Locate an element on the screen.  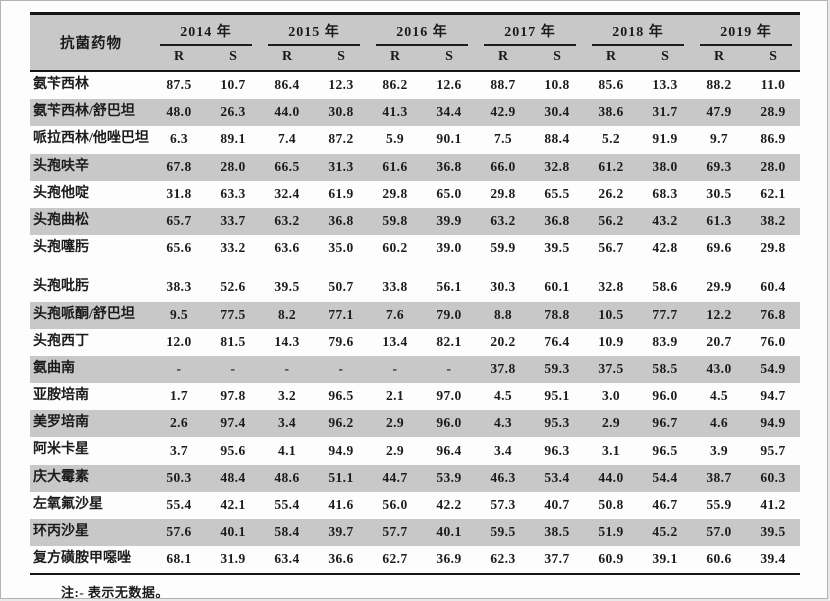
value-cell: 26.2 is located at coordinates (611, 193).